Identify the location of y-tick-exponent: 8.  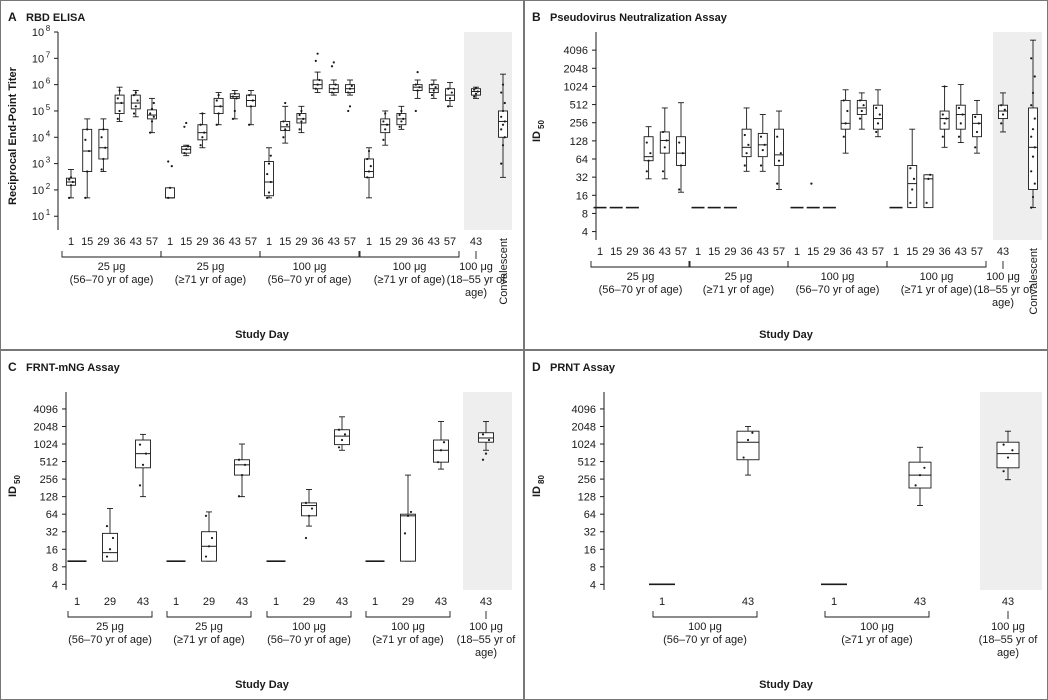
(48, 28).